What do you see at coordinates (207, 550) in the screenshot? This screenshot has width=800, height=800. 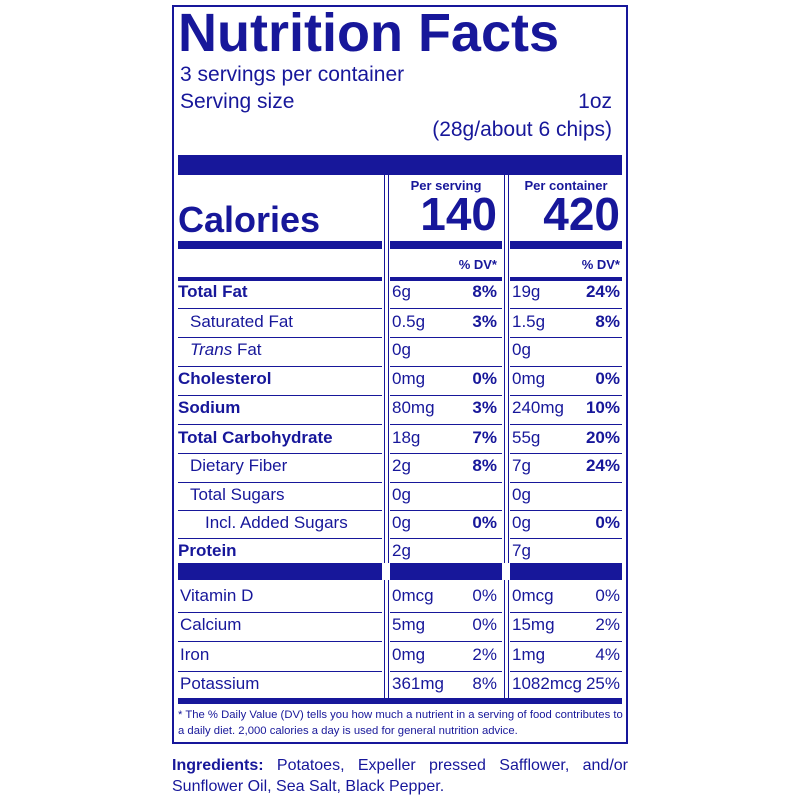 I see `nutrient-name: Protein` at bounding box center [207, 550].